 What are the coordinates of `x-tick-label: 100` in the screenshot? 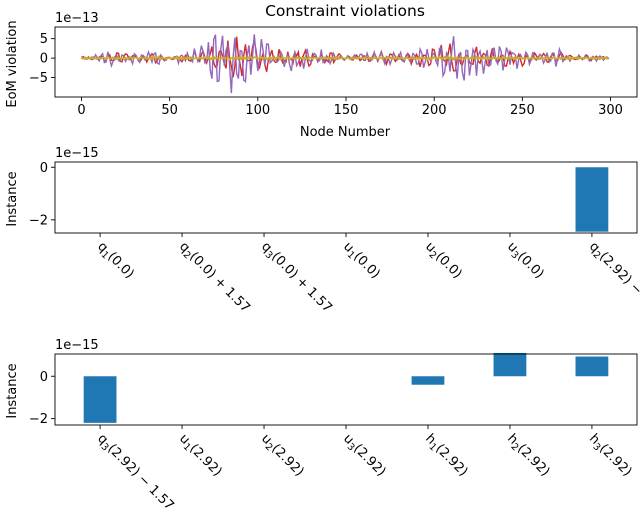 It's located at (257, 110).